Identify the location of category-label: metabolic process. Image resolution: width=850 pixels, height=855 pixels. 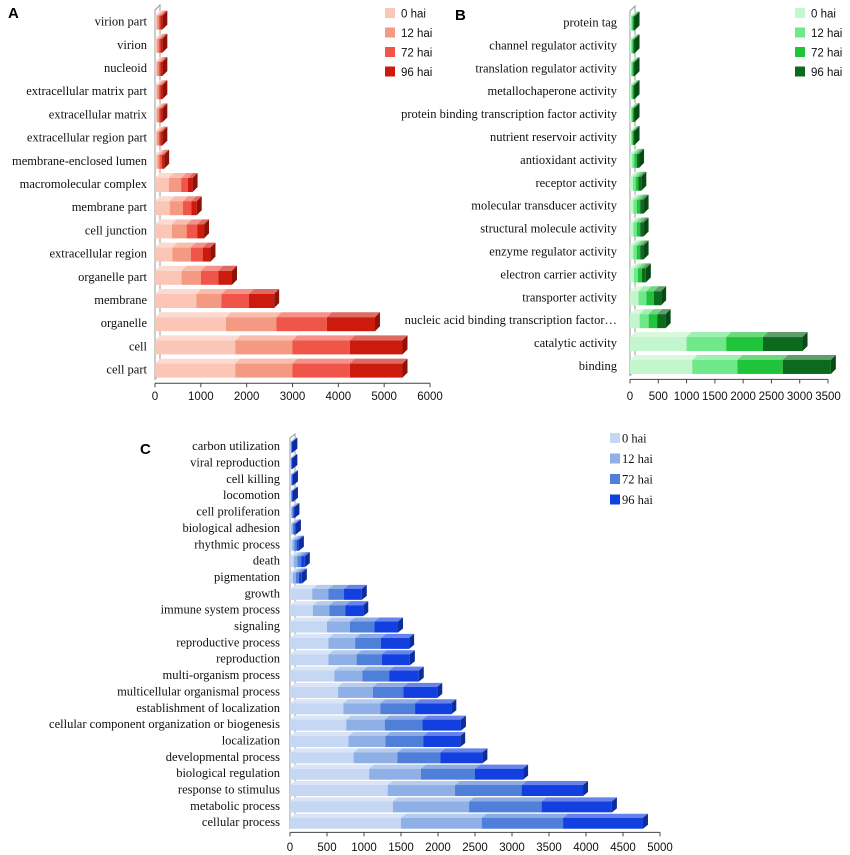
(235, 806).